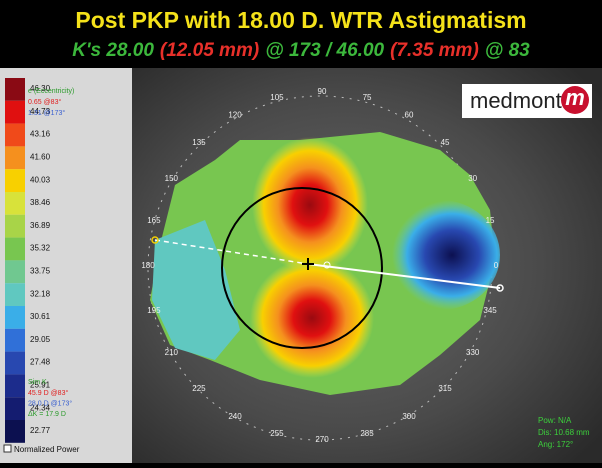 The image size is (602, 468). What do you see at coordinates (148, 265) in the screenshot?
I see `angle-label: 180` at bounding box center [148, 265].